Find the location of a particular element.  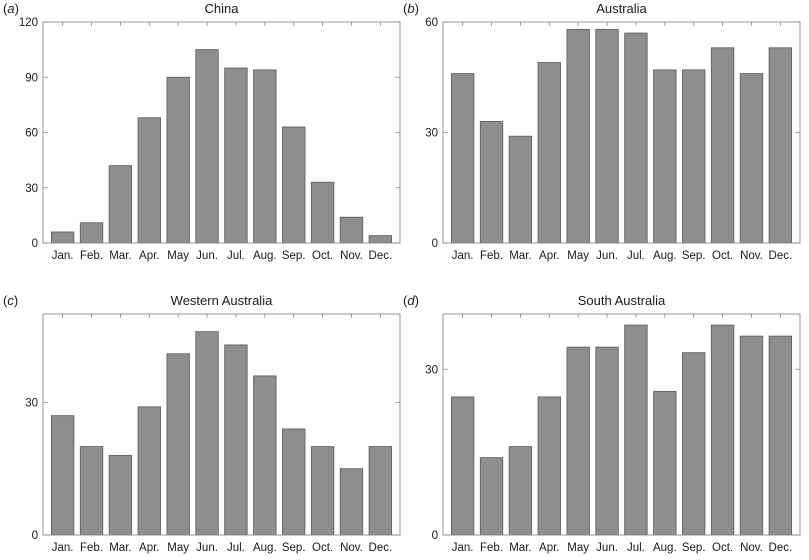

y-tick-label: 90 is located at coordinates (31, 78).